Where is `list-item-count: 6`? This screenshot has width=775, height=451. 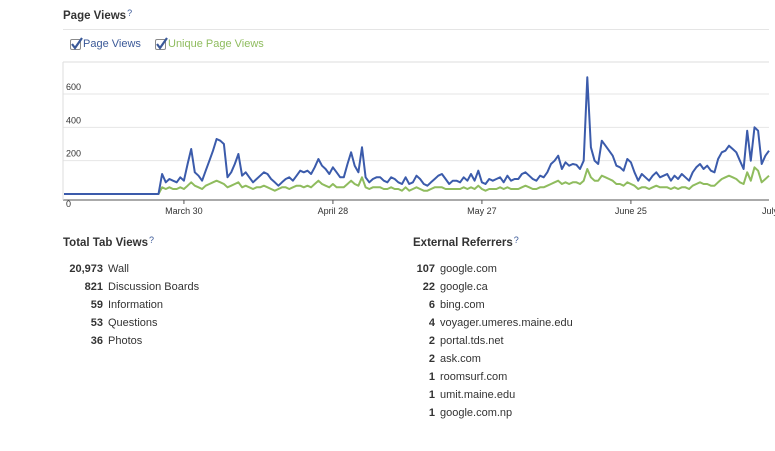
list-item-count: 6 is located at coordinates (431, 305).